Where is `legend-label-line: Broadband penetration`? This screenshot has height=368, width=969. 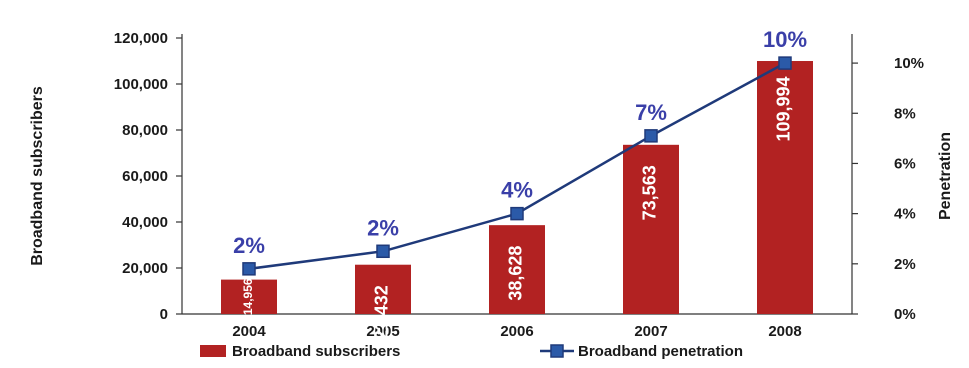 legend-label-line: Broadband penetration is located at coordinates (660, 351).